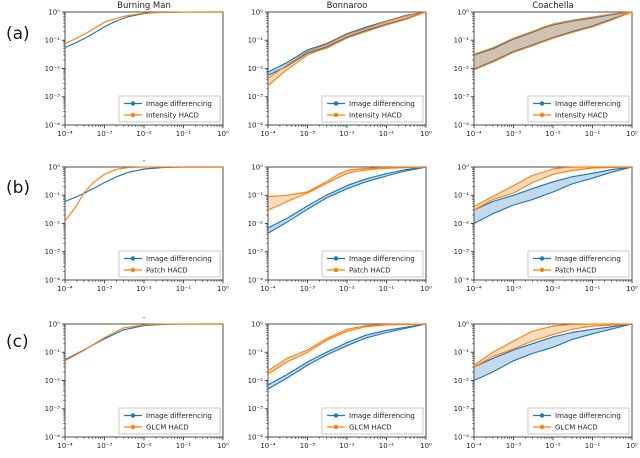 This screenshot has width=640, height=458. I want to click on legend-label: Intensity HACD, so click(581, 115).